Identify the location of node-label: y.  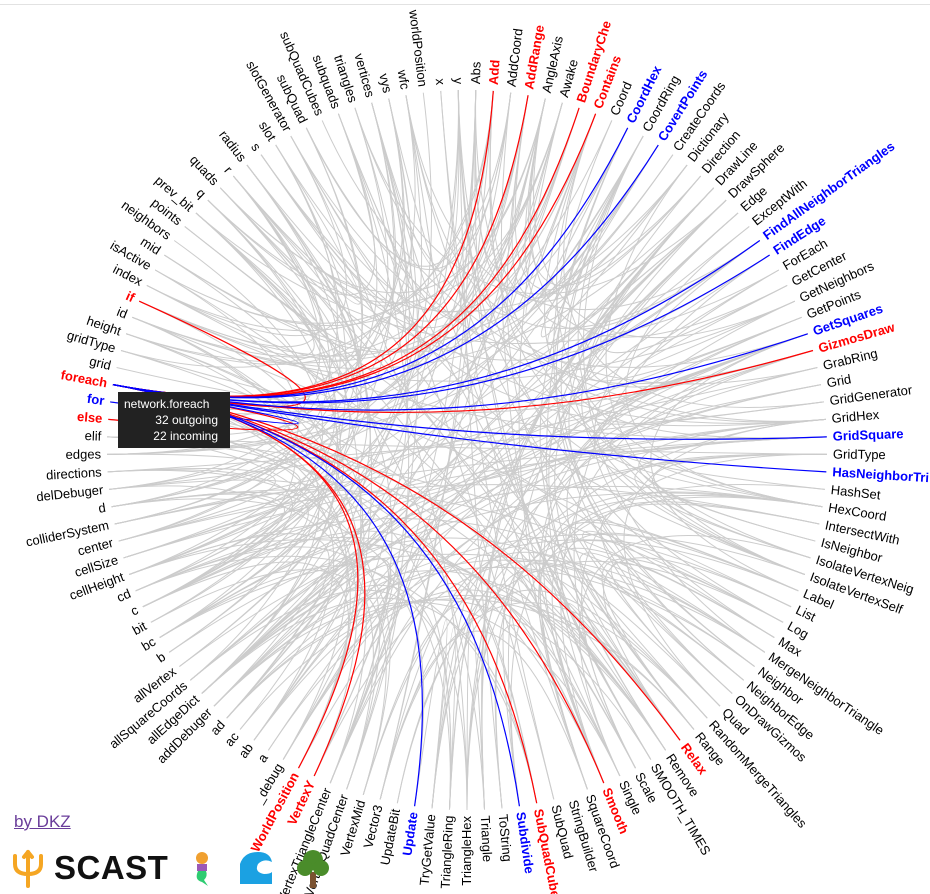
(458, 80).